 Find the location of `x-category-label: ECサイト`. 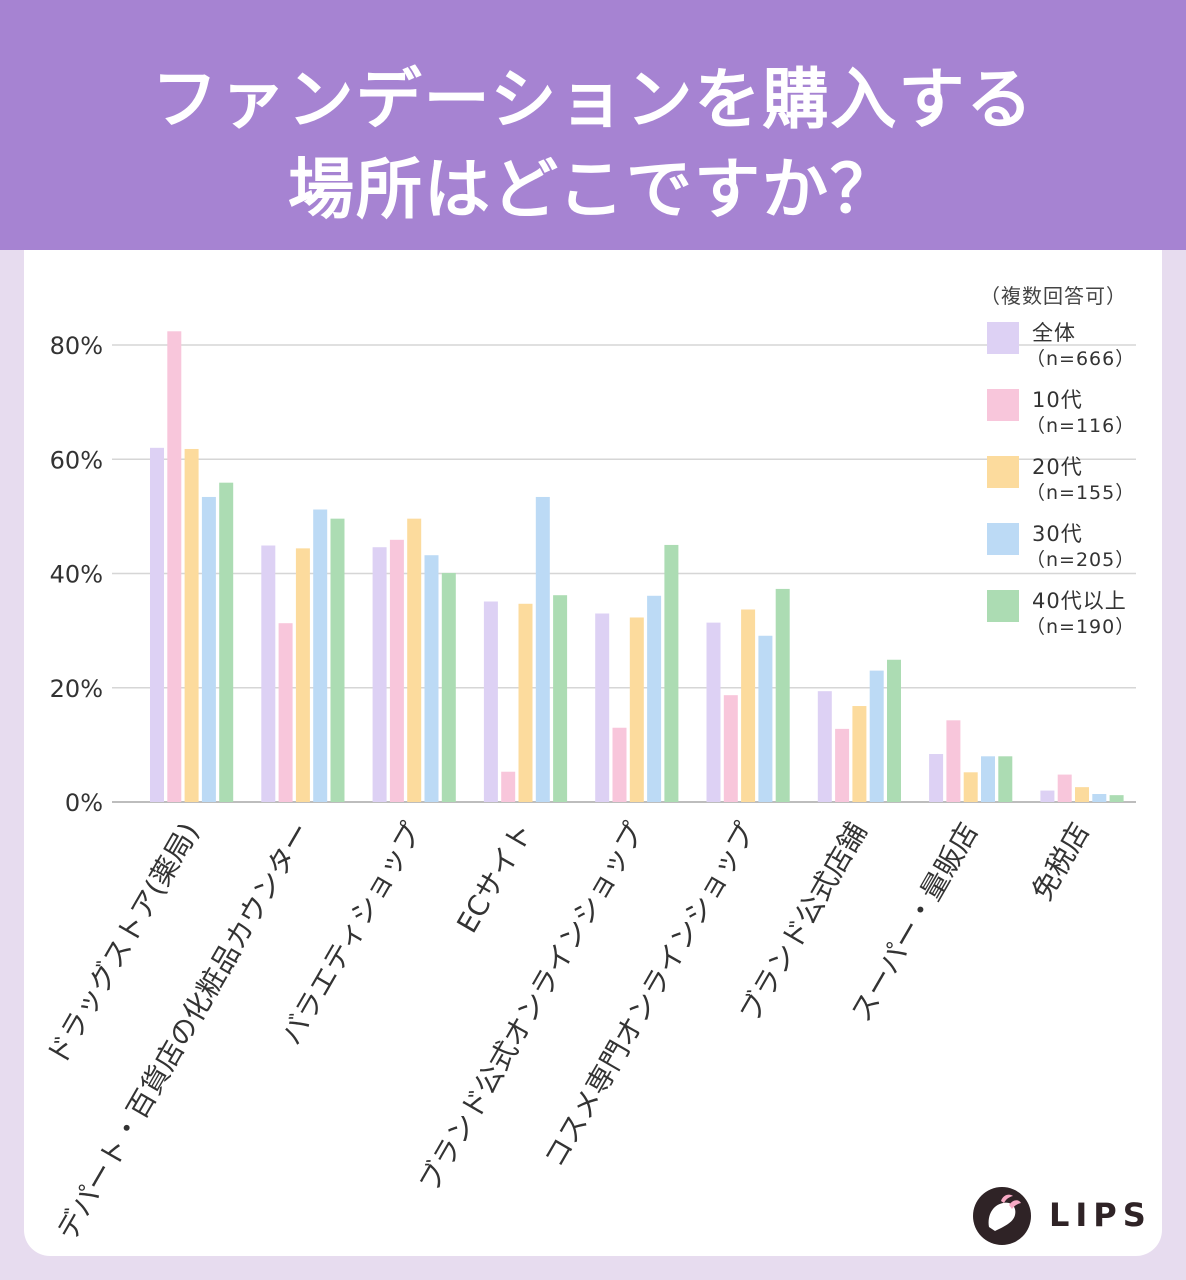

x-category-label: ECサイト is located at coordinates (494, 878).